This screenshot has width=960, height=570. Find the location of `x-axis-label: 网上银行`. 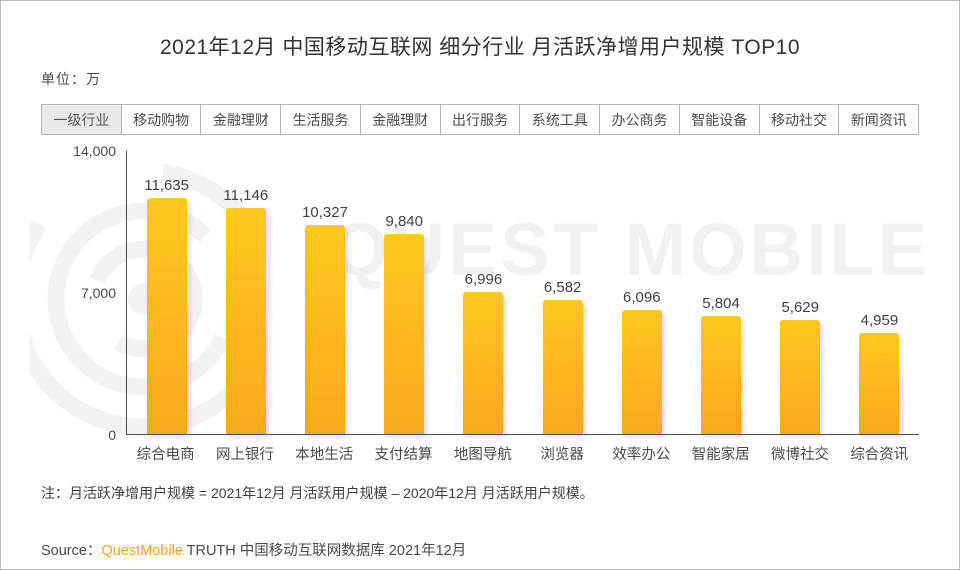

x-axis-label: 网上银行 is located at coordinates (244, 455).